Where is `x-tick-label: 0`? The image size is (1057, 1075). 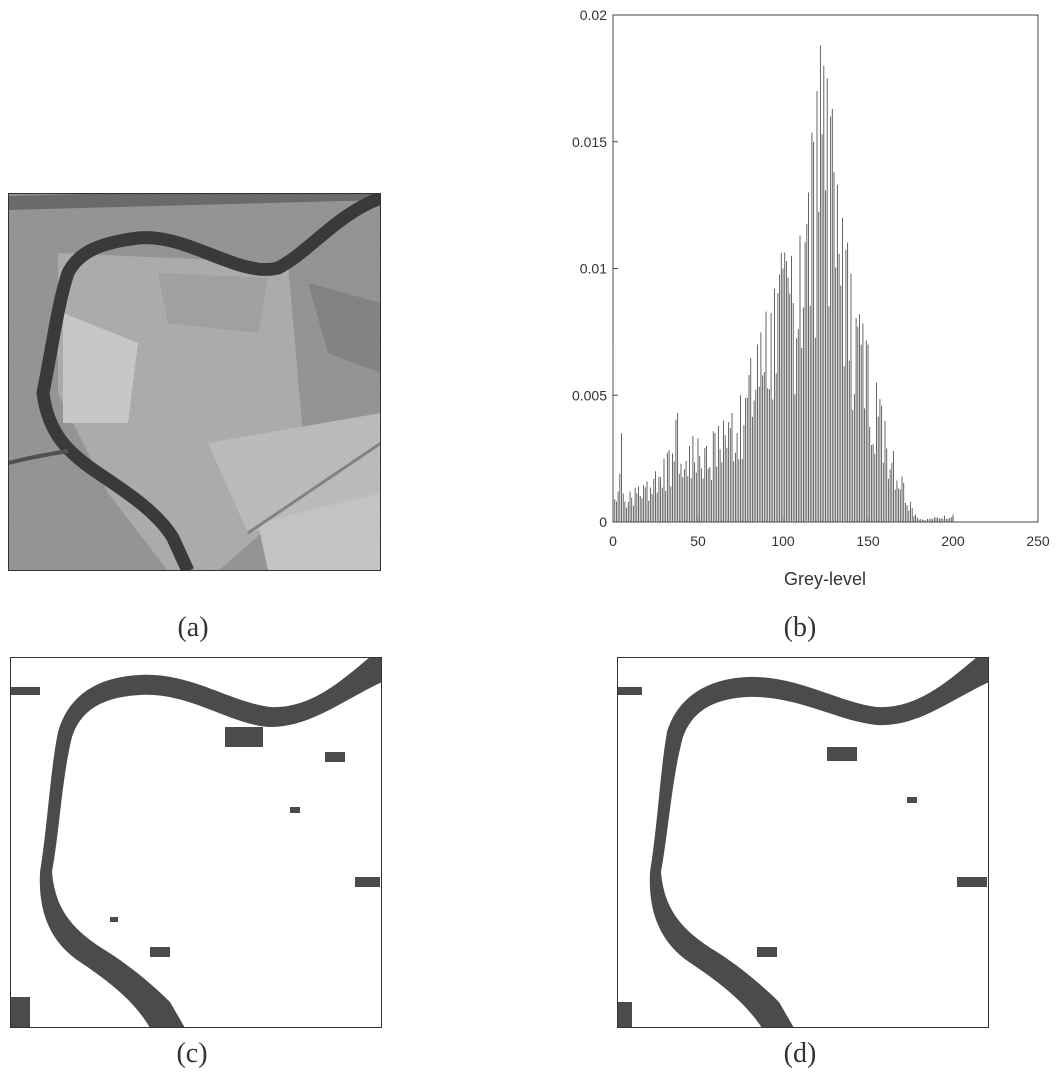
x-tick-label: 0 is located at coordinates (613, 541).